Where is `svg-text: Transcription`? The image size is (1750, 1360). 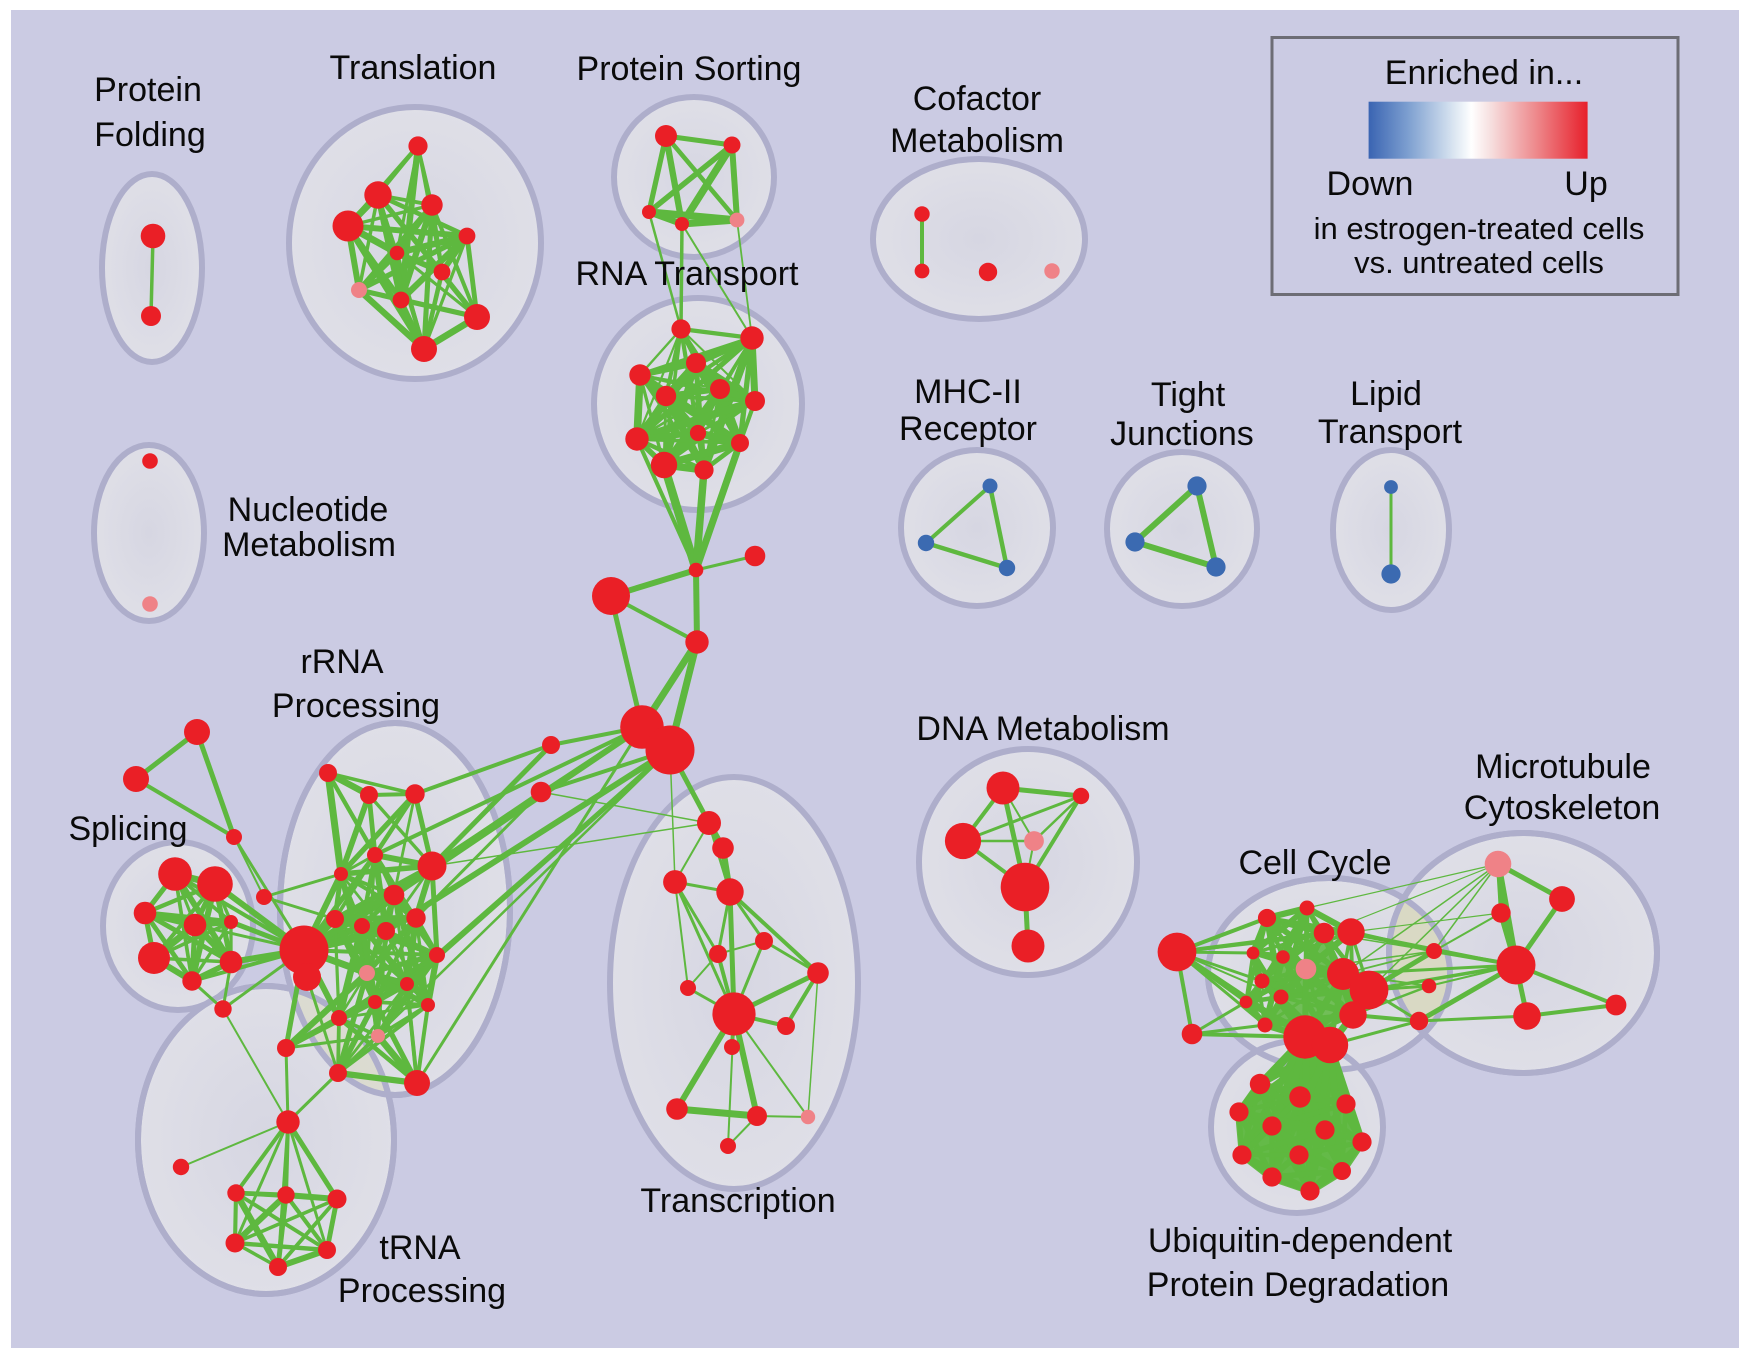 svg-text: Transcription is located at coordinates (737, 1201).